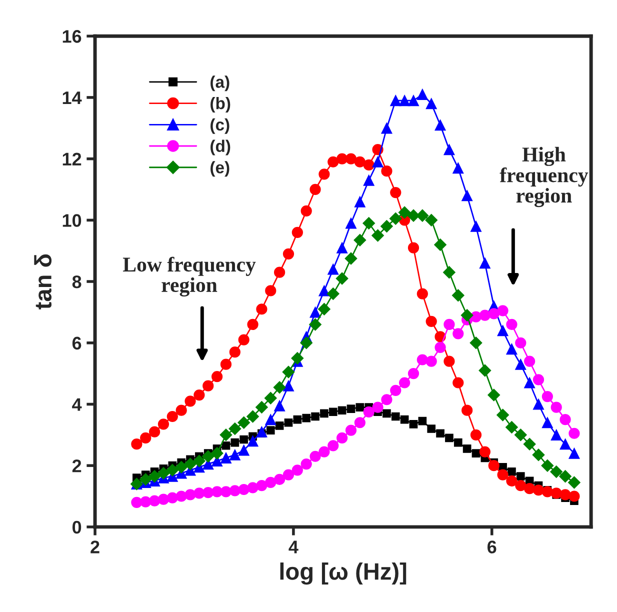 The width and height of the screenshot is (617, 612). Describe the element at coordinates (492, 547) in the screenshot. I see `x-tick-label: 6` at that location.